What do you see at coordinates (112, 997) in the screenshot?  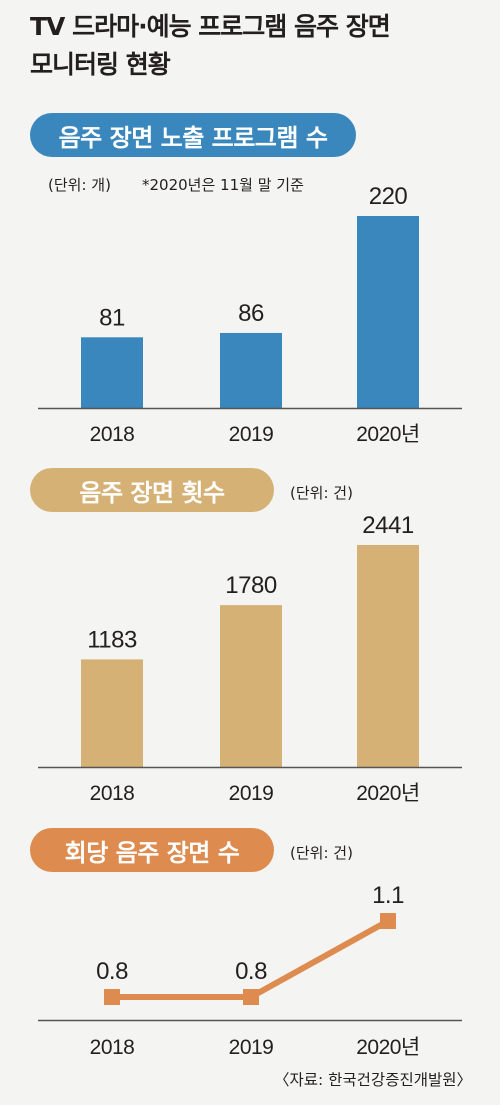 I see `point-marker-2018` at bounding box center [112, 997].